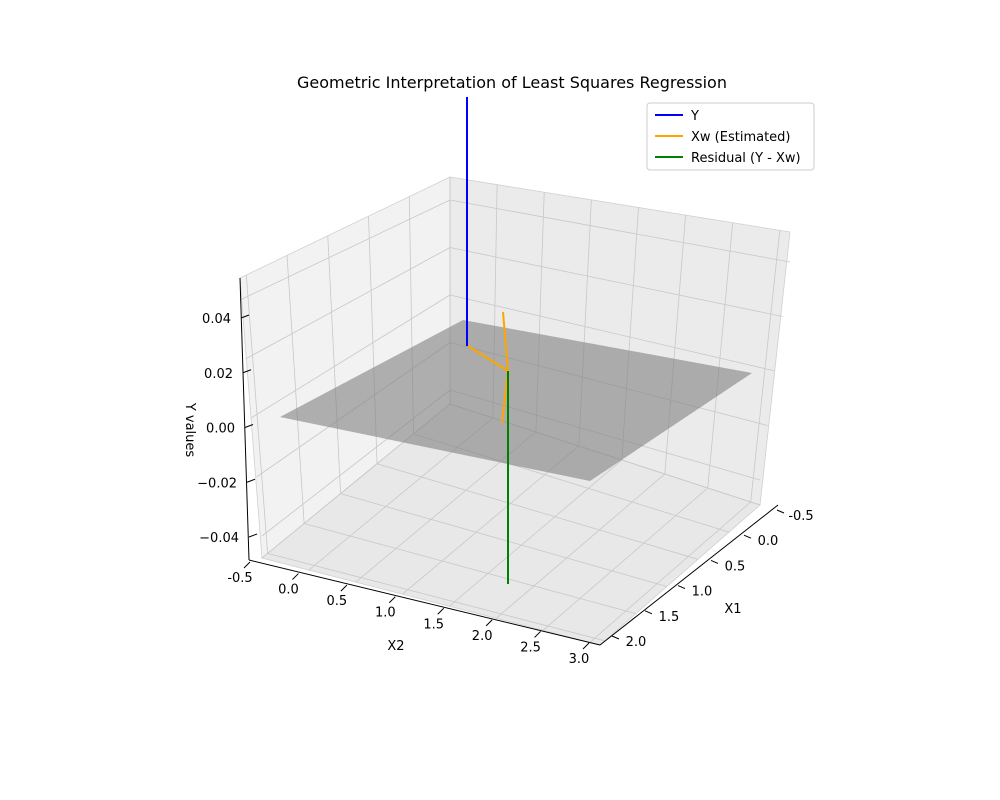 The height and width of the screenshot is (800, 1000). Describe the element at coordinates (732, 609) in the screenshot. I see `x1-axis-title: X1` at that location.